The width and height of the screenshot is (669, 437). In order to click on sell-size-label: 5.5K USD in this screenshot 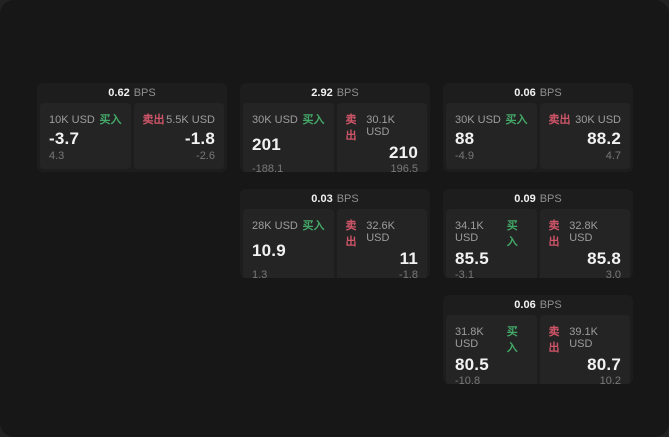, I will do `click(190, 120)`.